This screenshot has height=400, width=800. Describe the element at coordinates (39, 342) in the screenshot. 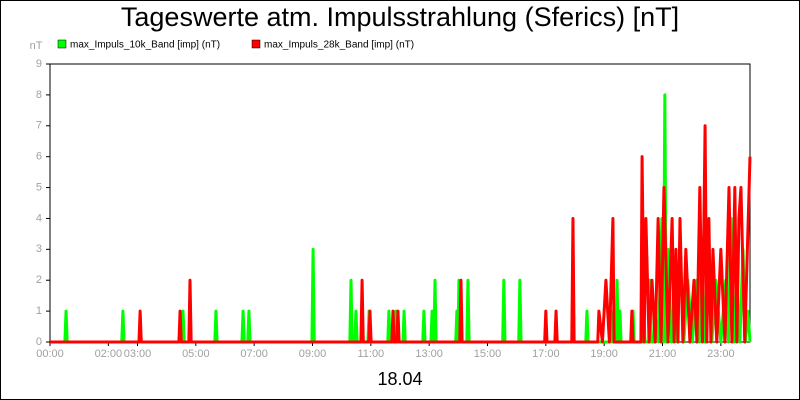

I see `y-tick-label: 0` at that location.